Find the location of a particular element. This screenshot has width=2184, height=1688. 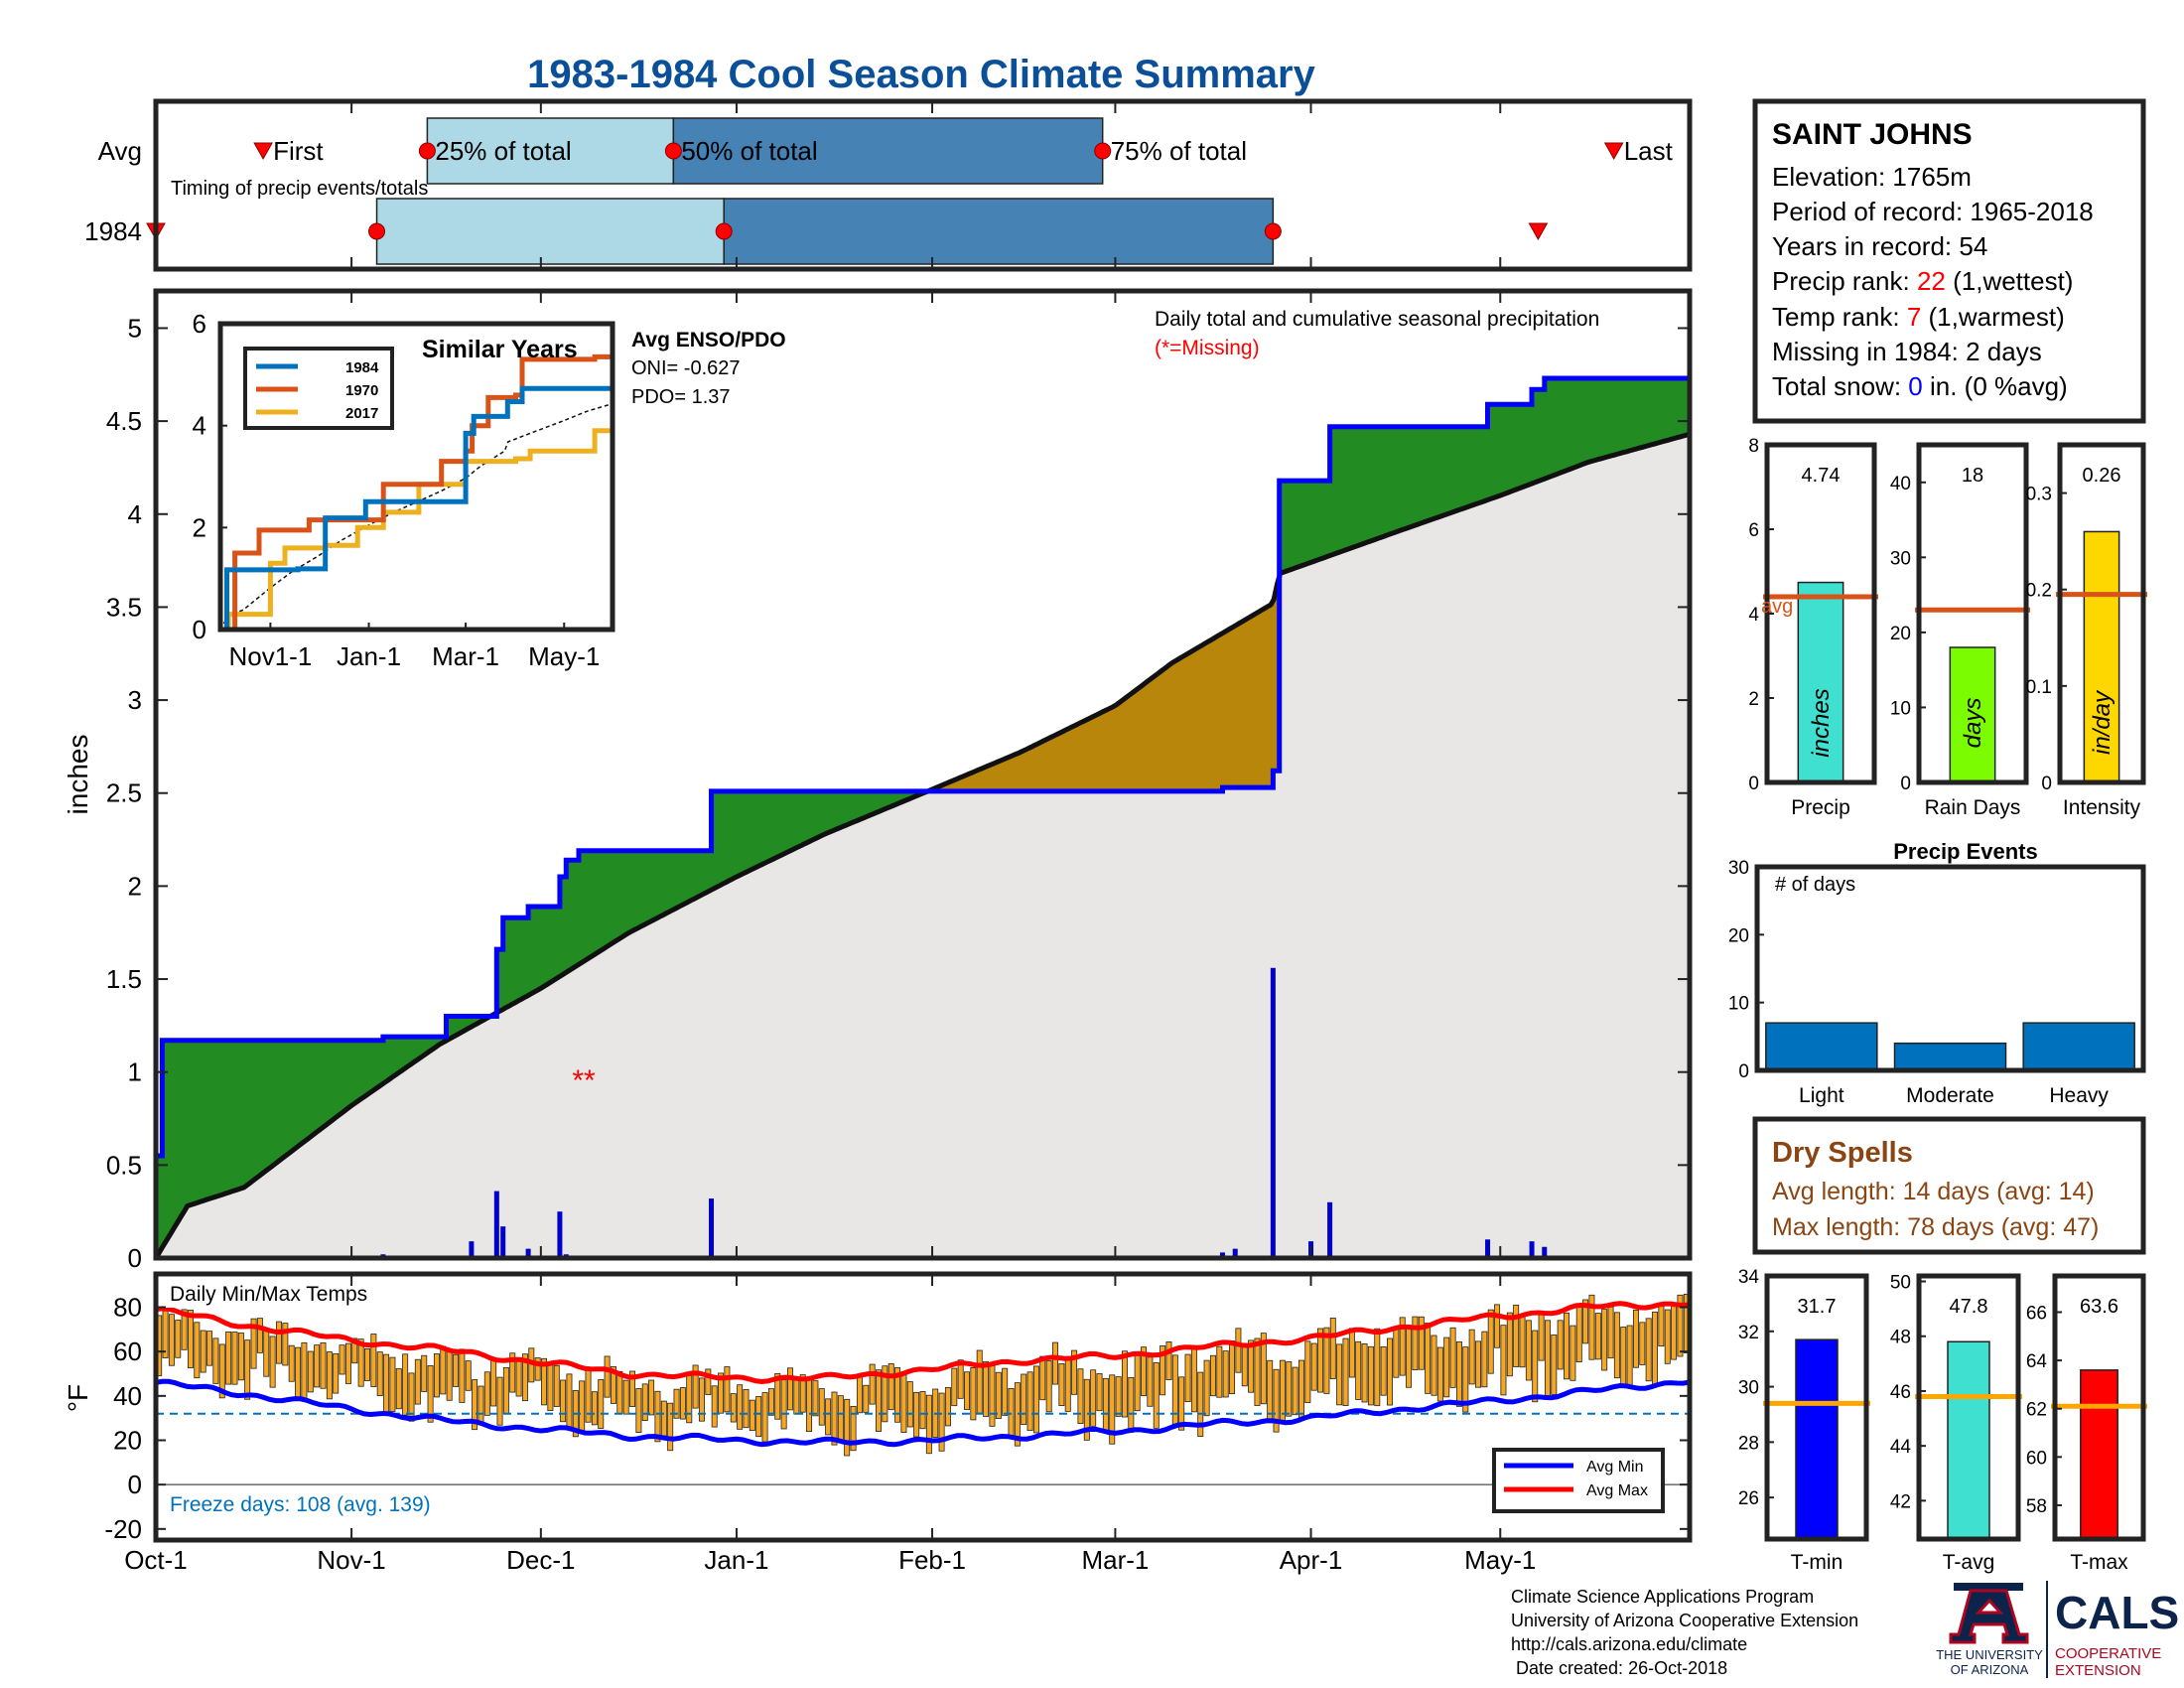

temp-y-tick-label: -20 is located at coordinates (123, 1529).